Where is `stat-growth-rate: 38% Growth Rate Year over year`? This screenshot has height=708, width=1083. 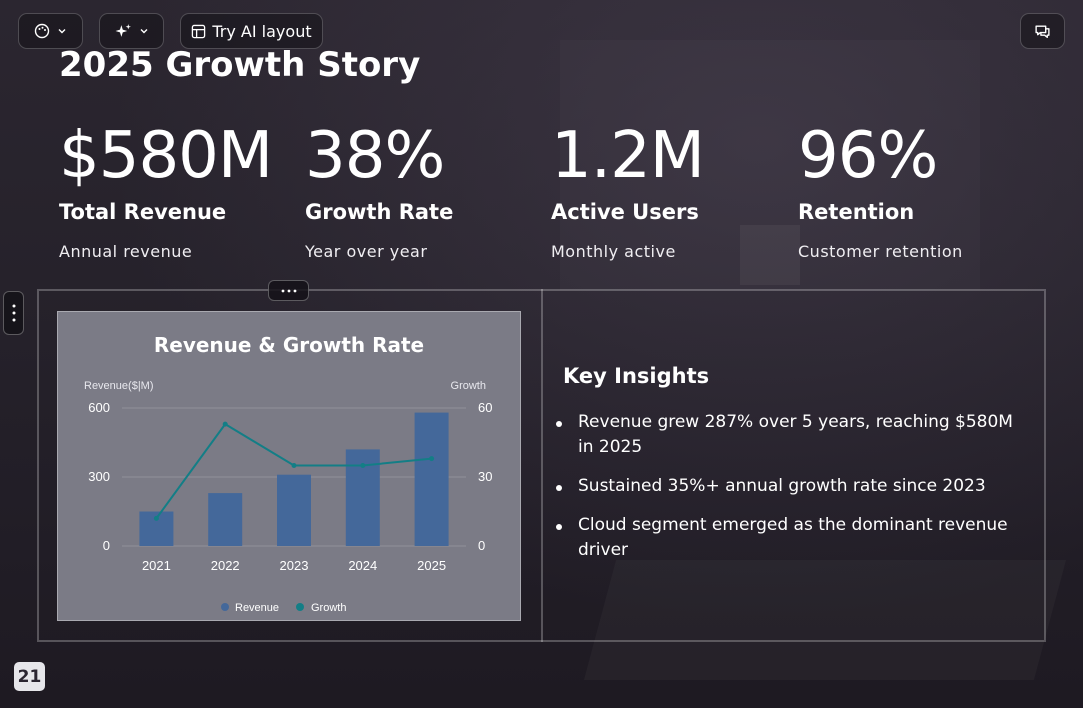
stat-growth-rate: 38% Growth Rate Year over year is located at coordinates (425, 189).